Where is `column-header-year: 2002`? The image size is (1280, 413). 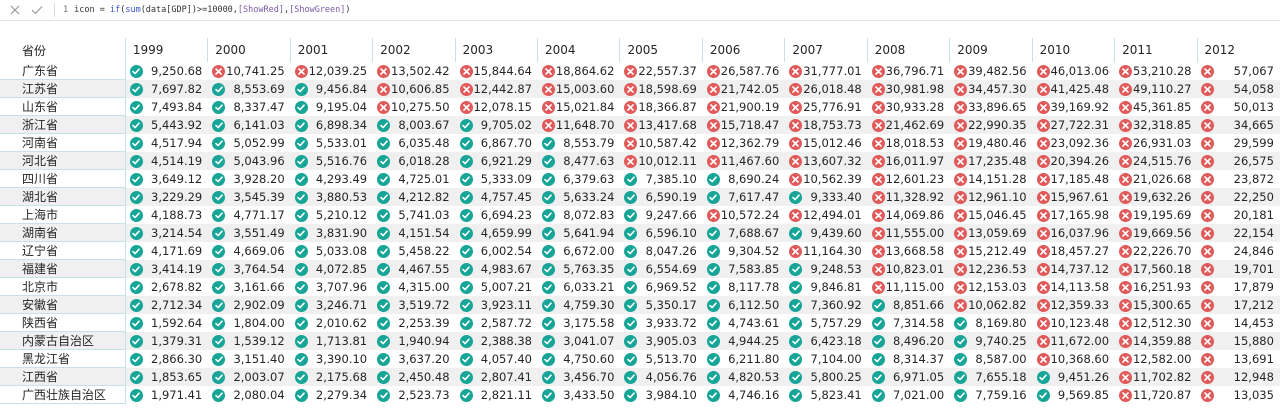
column-header-year: 2002 is located at coordinates (414, 50).